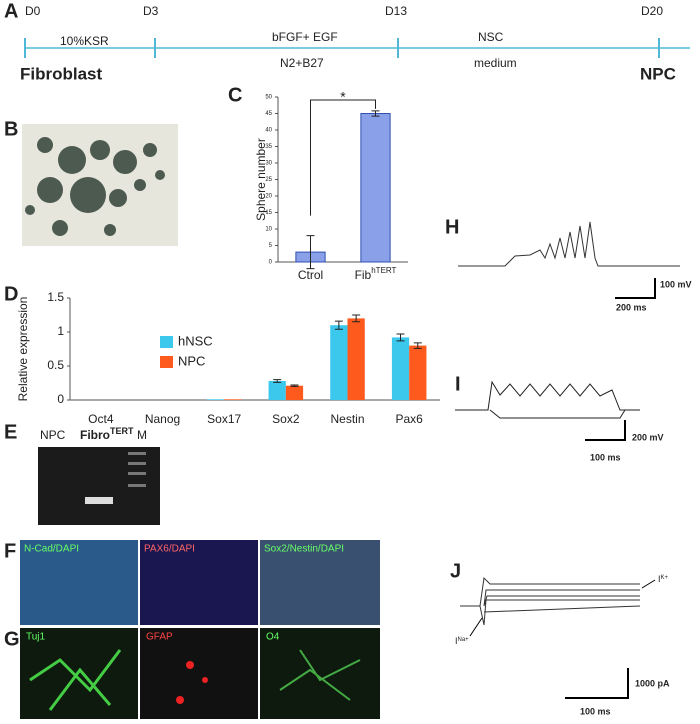 Image resolution: width=700 pixels, height=724 pixels. What do you see at coordinates (631, 307) in the screenshot?
I see `scale-label: 200 ms` at bounding box center [631, 307].